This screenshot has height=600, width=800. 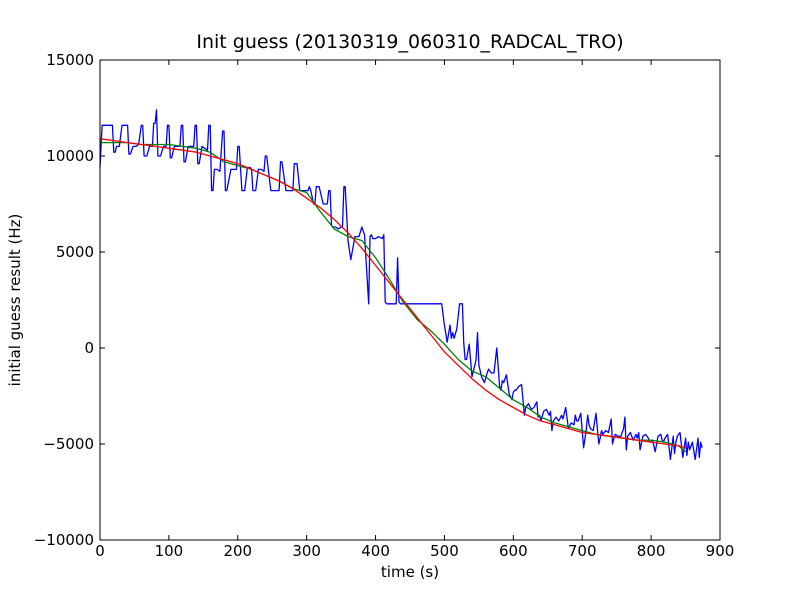 I want to click on x-tick-label: 300, so click(x=306, y=551).